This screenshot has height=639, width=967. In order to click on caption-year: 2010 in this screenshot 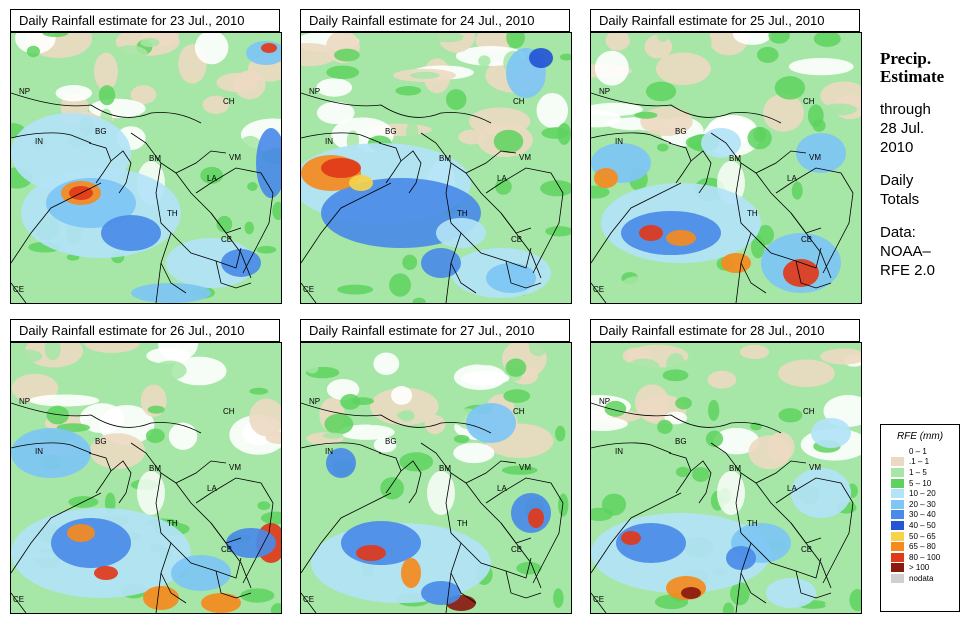, I will do `click(897, 147)`.